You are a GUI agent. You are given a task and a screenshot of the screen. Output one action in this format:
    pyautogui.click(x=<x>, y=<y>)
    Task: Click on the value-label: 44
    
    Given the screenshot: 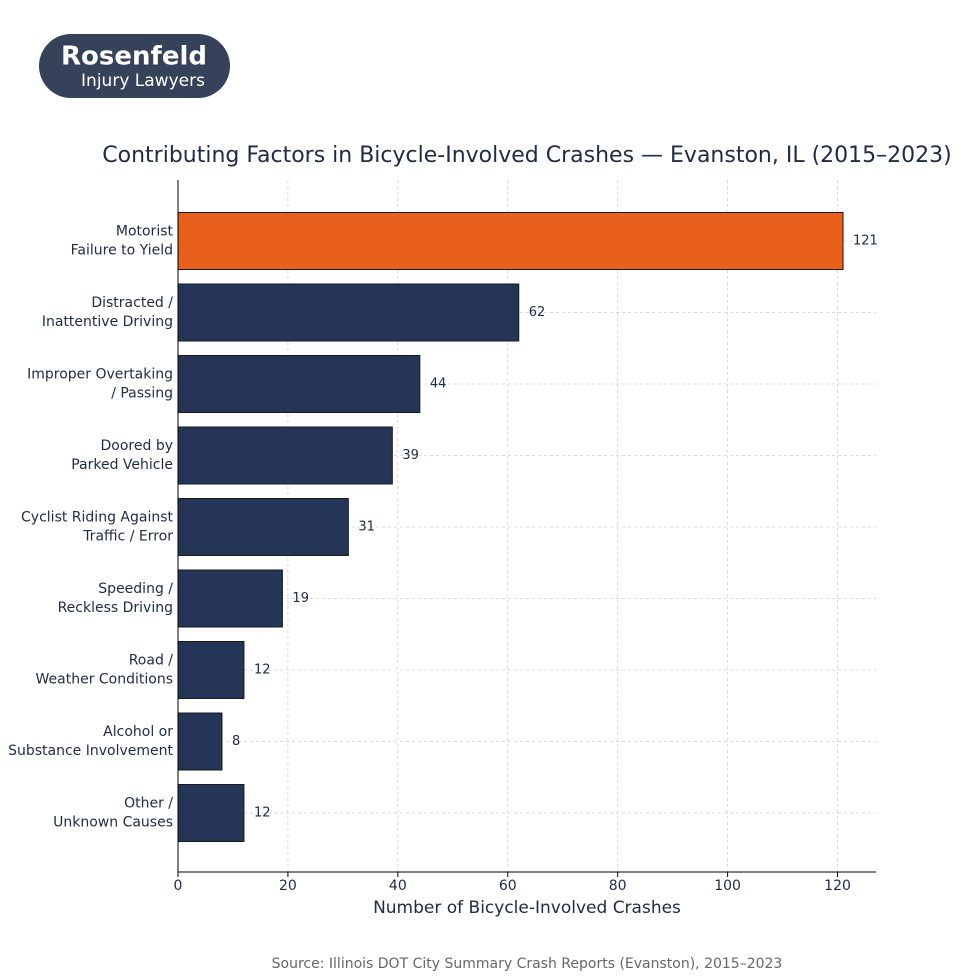 What is the action you would take?
    pyautogui.click(x=438, y=384)
    